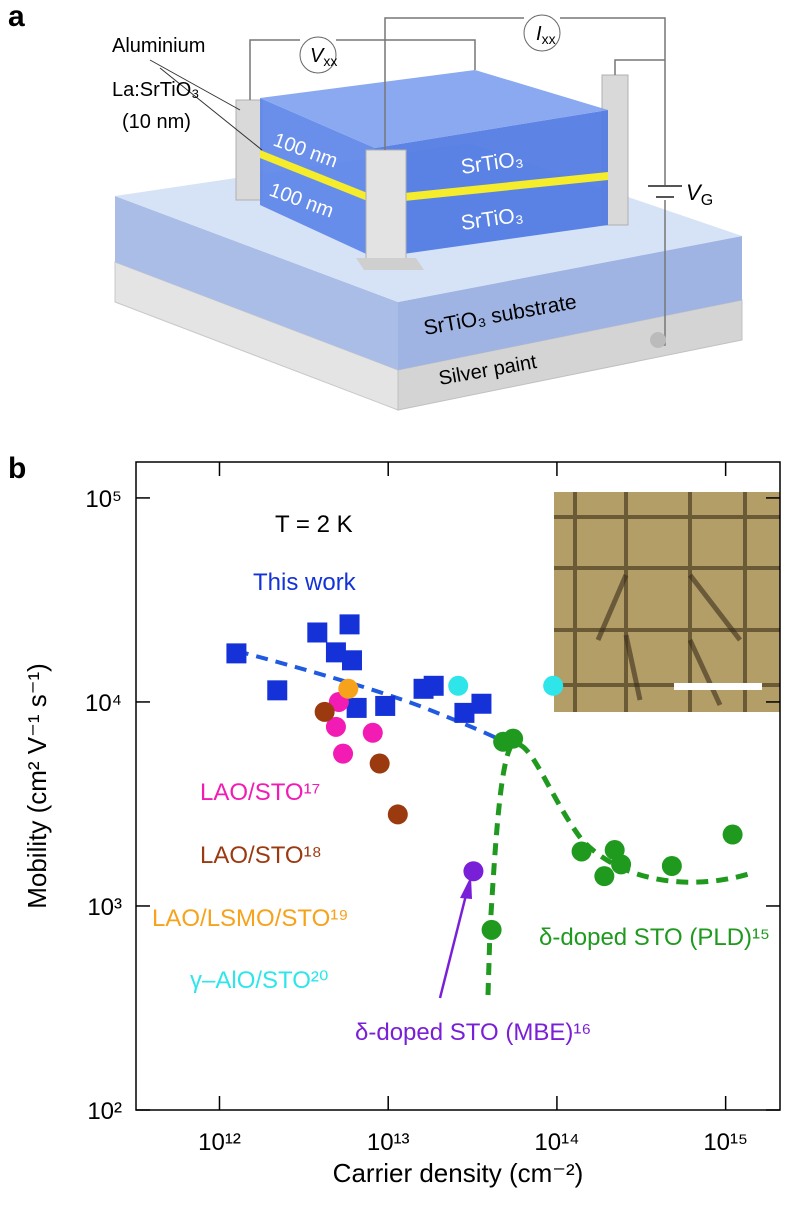 The image size is (788, 1205). I want to click on x-axis-label: Carrier density (cm⁻²), so click(458, 1173).